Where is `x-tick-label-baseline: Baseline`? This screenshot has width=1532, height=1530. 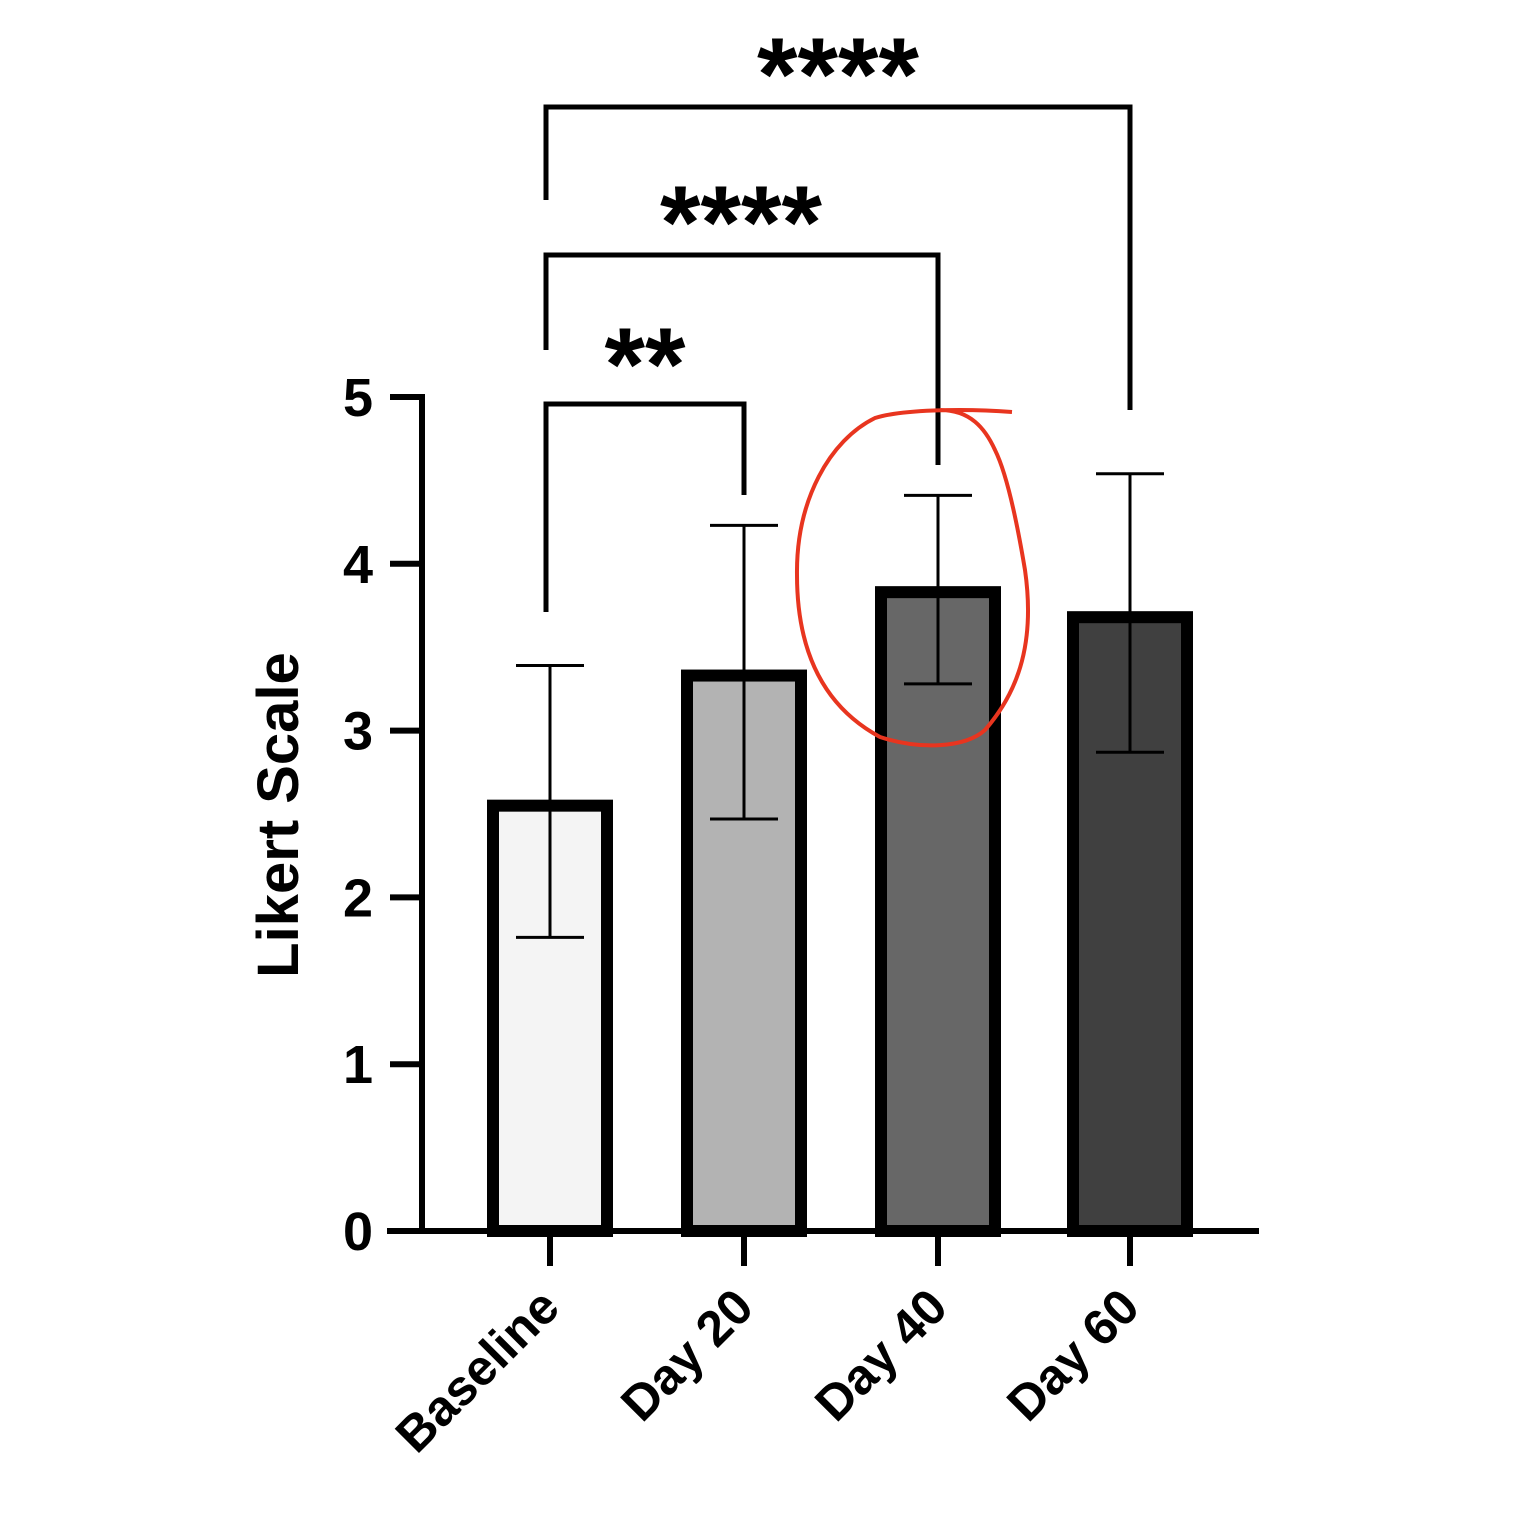
x-tick-label-baseline: Baseline is located at coordinates (477, 1370).